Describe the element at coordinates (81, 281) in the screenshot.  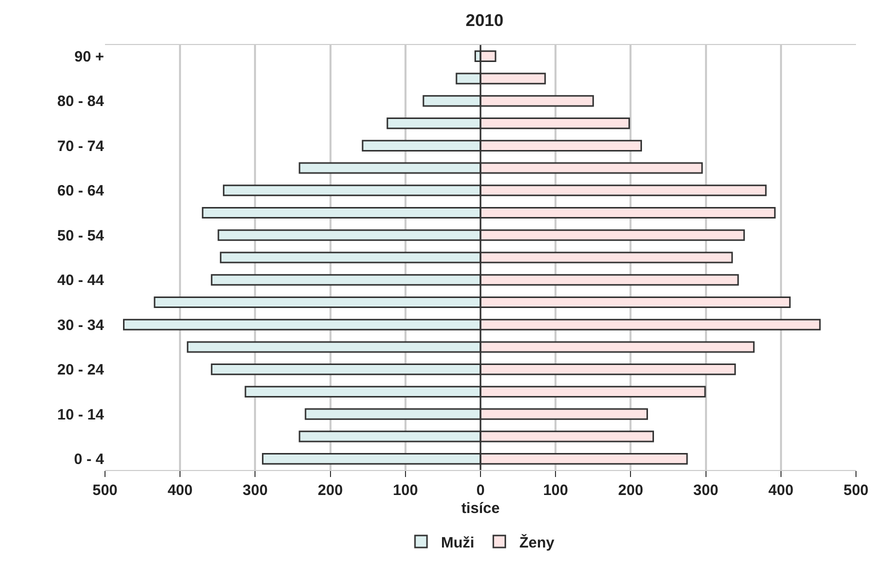
I see `y-tick-label: 40 - 44` at that location.